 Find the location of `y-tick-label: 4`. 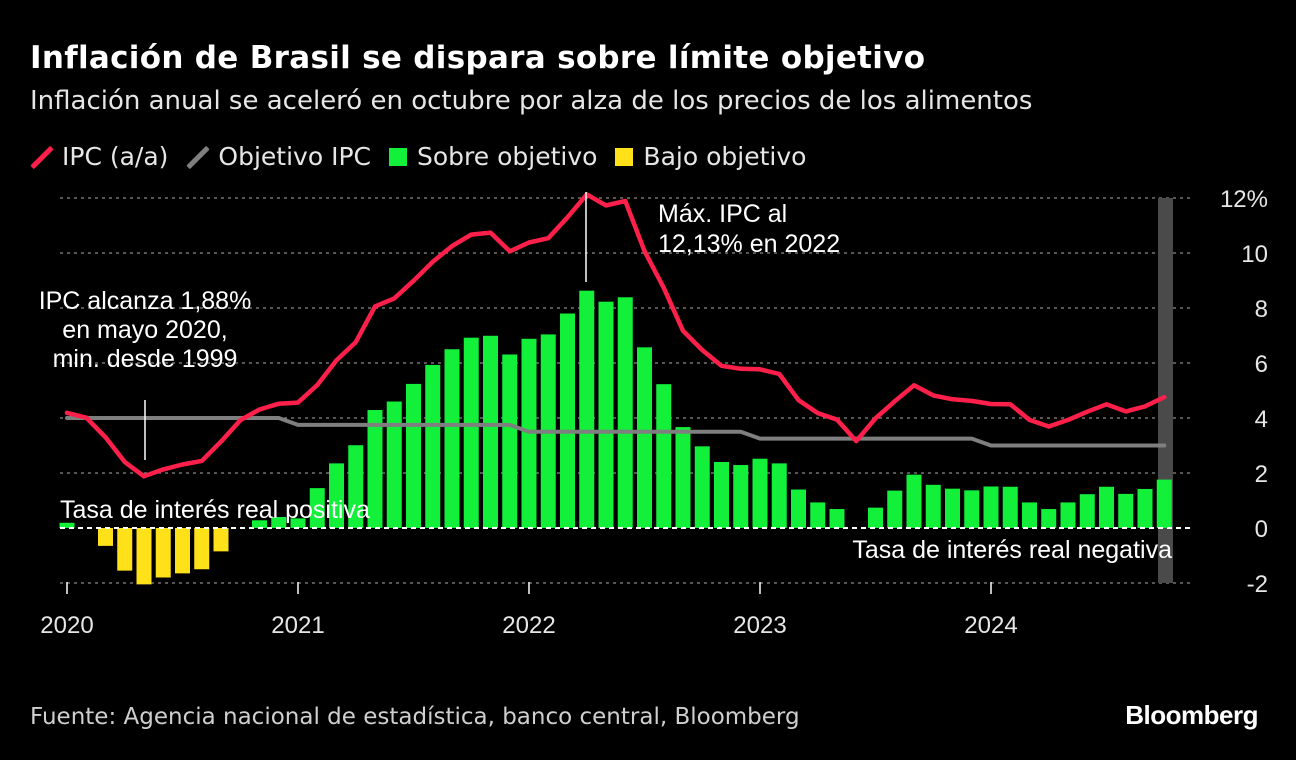

y-tick-label: 4 is located at coordinates (1261, 419).